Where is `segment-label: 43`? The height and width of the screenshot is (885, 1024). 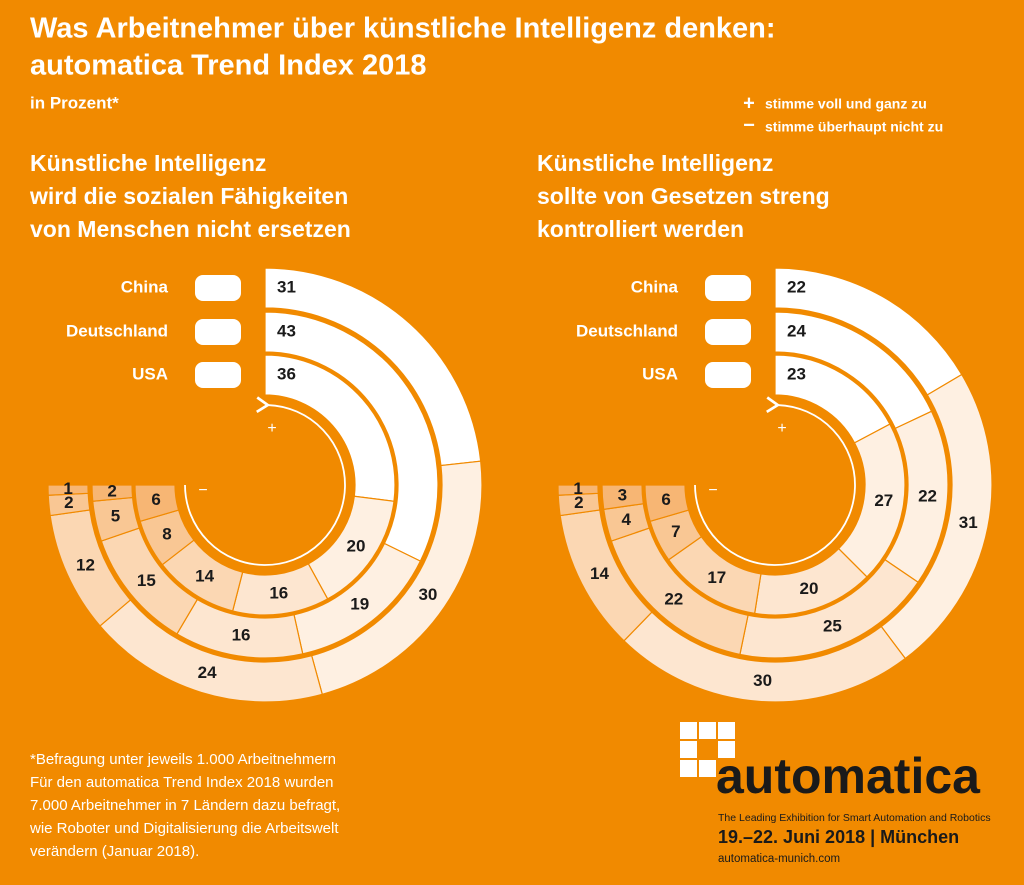
segment-label: 43 is located at coordinates (286, 330).